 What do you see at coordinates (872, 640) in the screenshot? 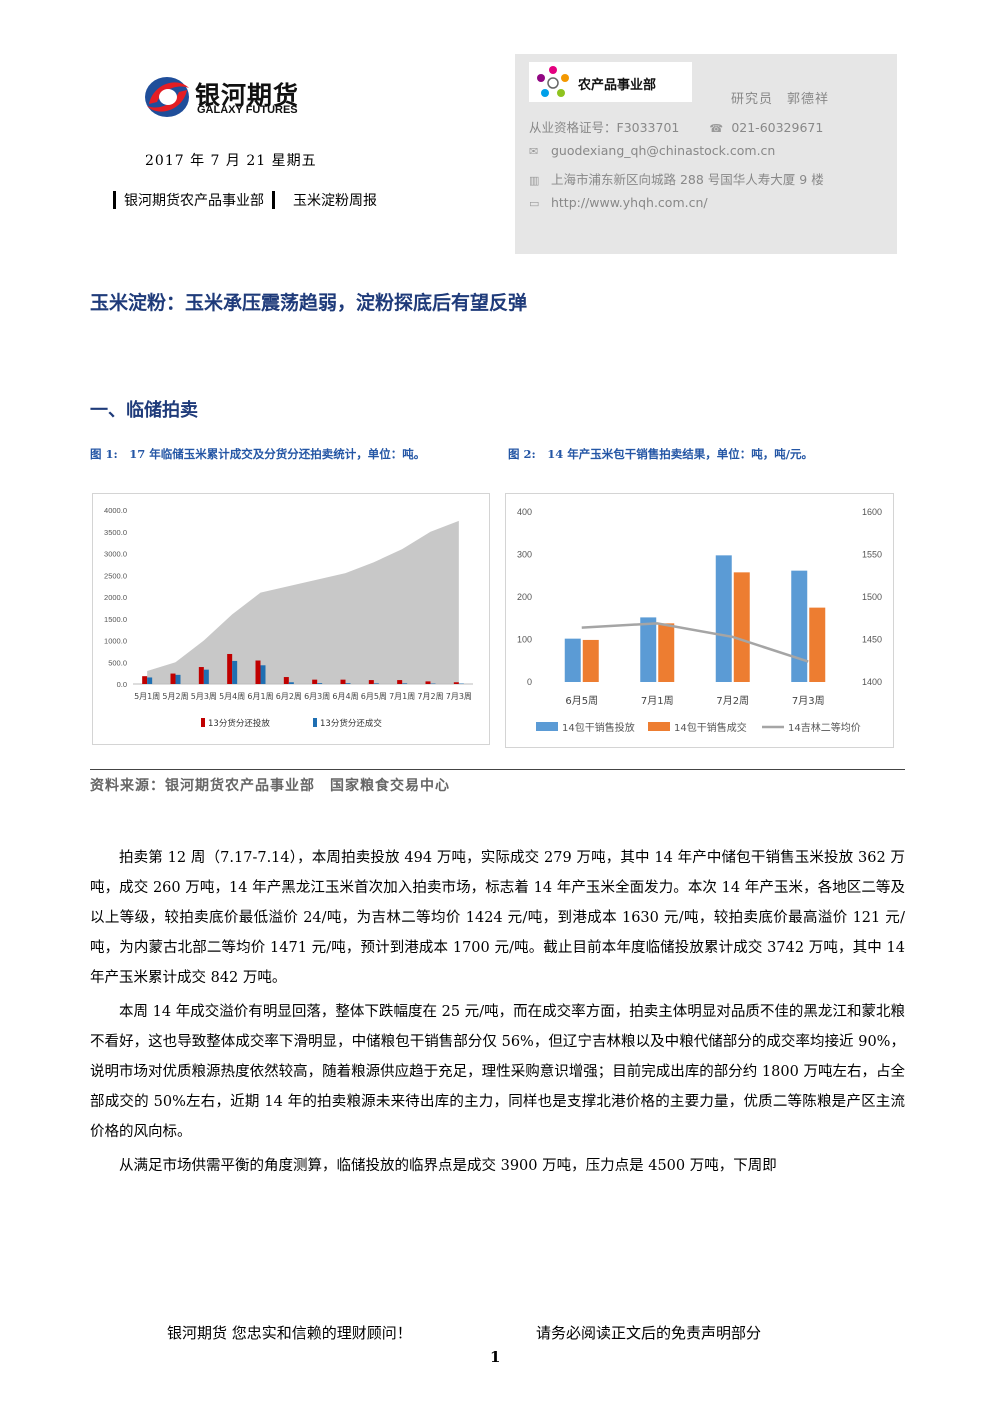
I see `y-right-tick-label: 1450` at bounding box center [872, 640].